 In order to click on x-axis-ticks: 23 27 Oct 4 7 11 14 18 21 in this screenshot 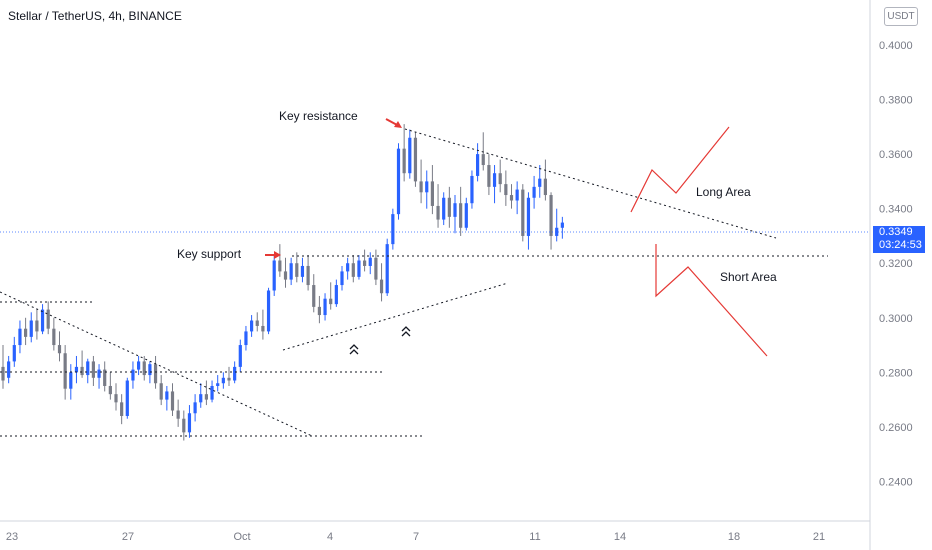, I will do `click(415, 537)`.